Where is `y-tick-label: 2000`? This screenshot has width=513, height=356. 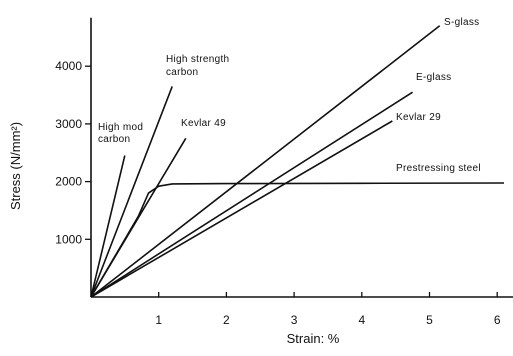 y-tick-label: 2000 is located at coordinates (68, 182).